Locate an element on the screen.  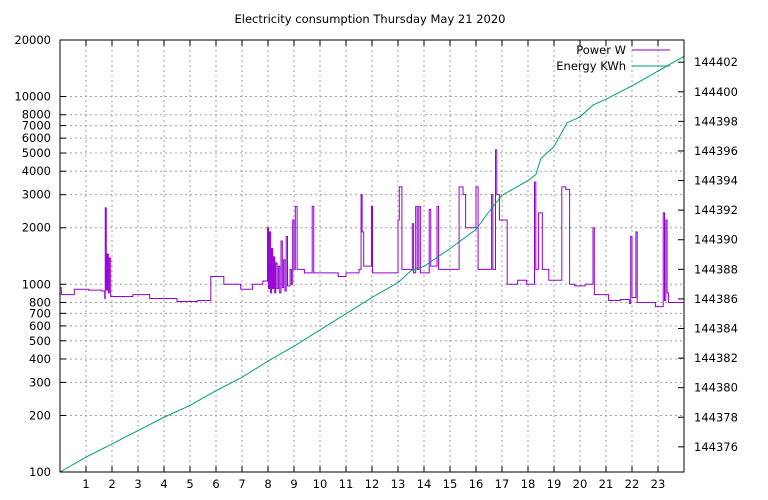
x-tick-label: 23 is located at coordinates (658, 484).